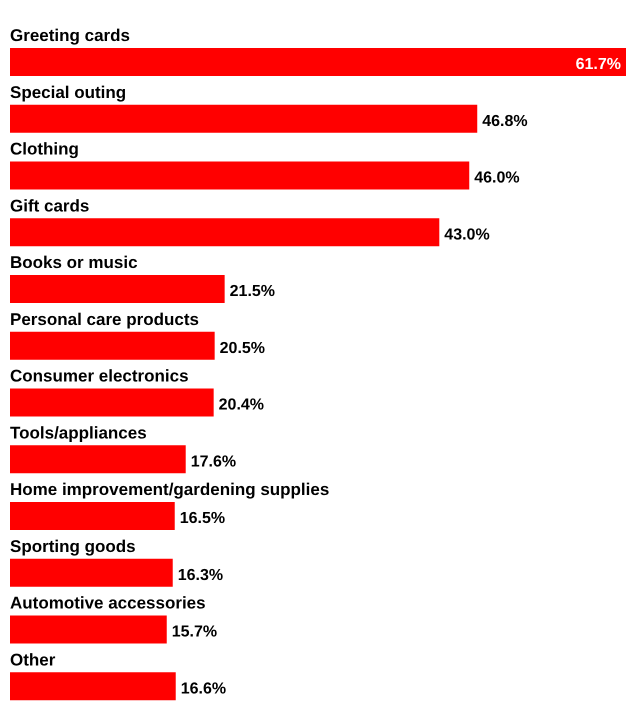 This screenshot has width=626, height=715. I want to click on y-tick-label: Sporting goods, so click(73, 546).